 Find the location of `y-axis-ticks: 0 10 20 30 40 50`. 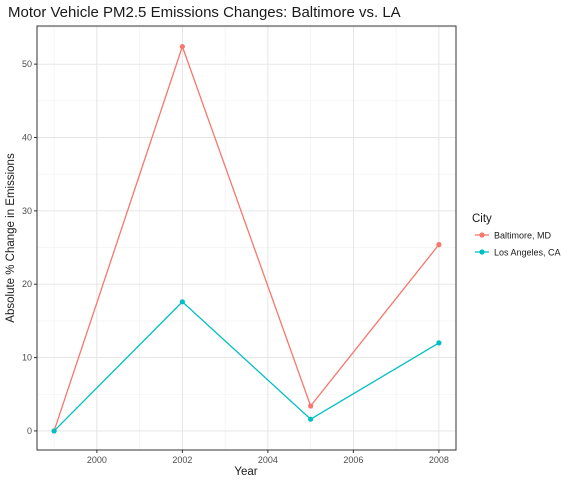

y-axis-ticks: 0 10 20 30 40 50 is located at coordinates (29, 247).